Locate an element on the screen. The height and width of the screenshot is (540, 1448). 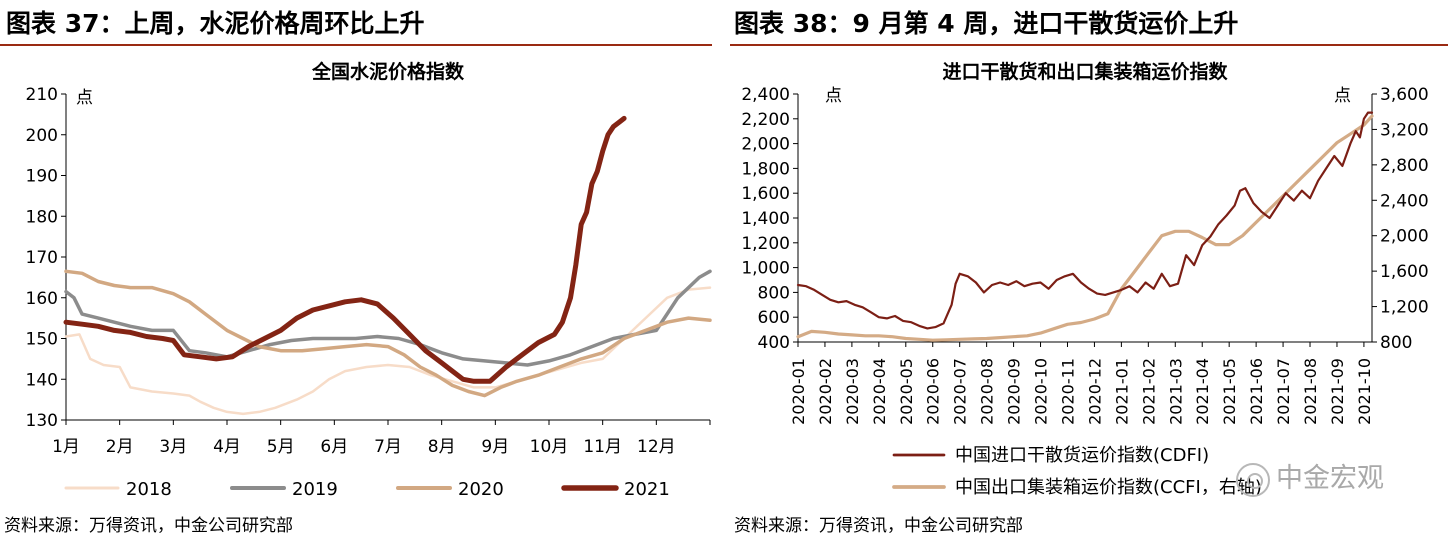
chart2-x-tick-label: 2020-12 is located at coordinates (1094, 391).